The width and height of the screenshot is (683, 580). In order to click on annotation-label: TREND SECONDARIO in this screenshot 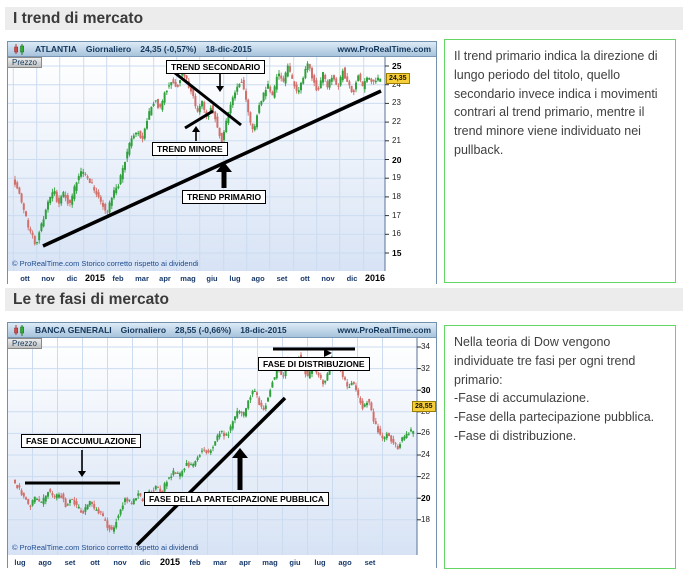, I will do `click(216, 67)`.